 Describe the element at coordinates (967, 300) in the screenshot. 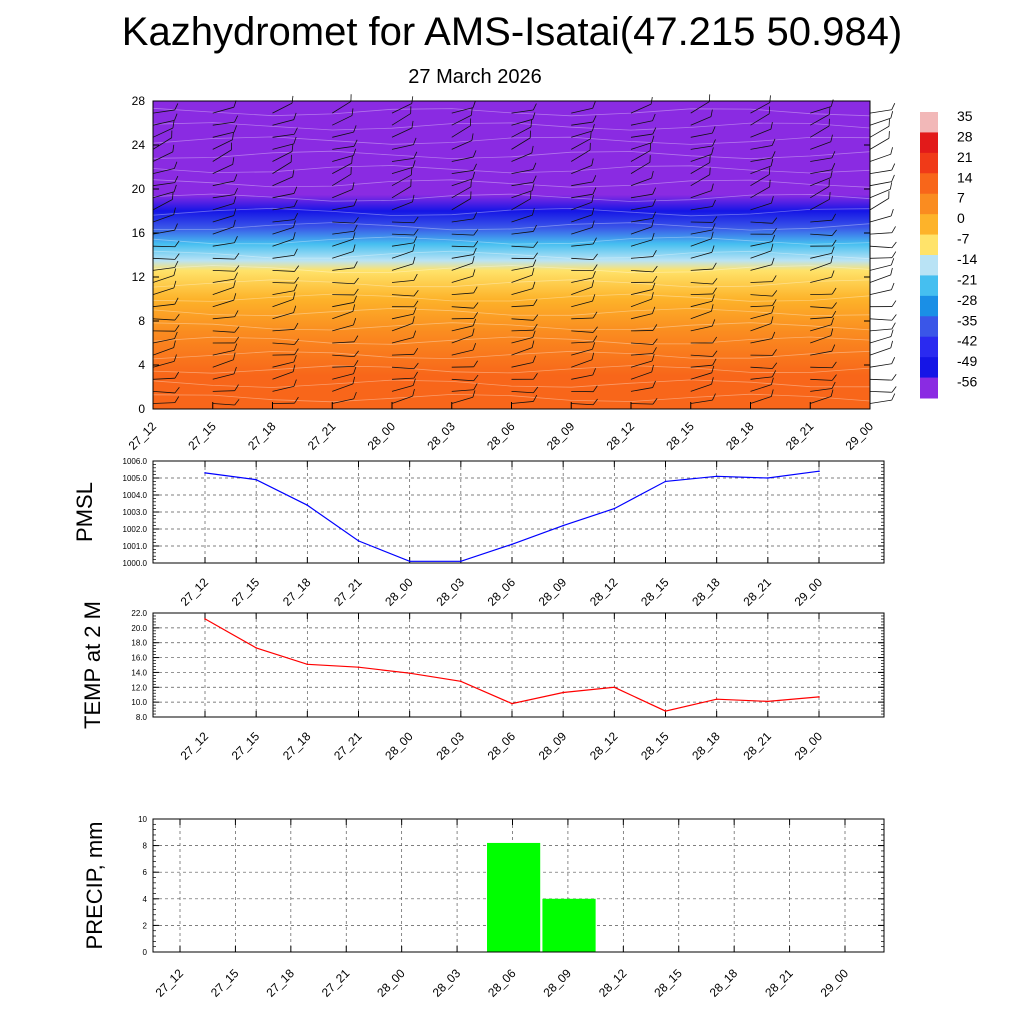

I see `colorbar-label: -28` at that location.